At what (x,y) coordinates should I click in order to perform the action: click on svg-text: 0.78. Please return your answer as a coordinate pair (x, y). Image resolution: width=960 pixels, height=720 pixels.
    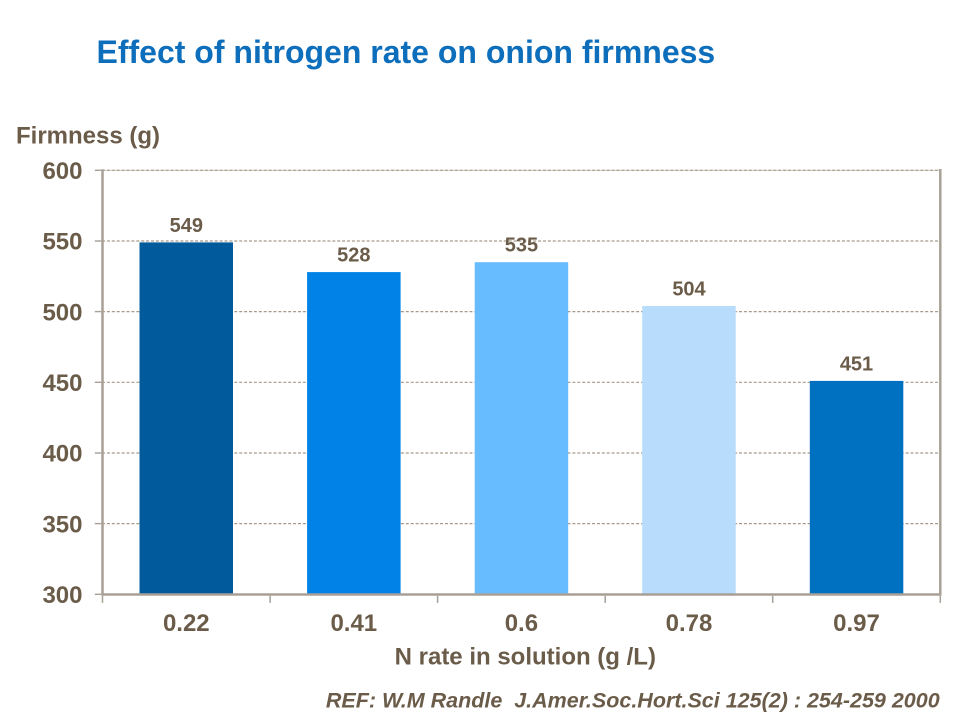
    Looking at the image, I should click on (689, 623).